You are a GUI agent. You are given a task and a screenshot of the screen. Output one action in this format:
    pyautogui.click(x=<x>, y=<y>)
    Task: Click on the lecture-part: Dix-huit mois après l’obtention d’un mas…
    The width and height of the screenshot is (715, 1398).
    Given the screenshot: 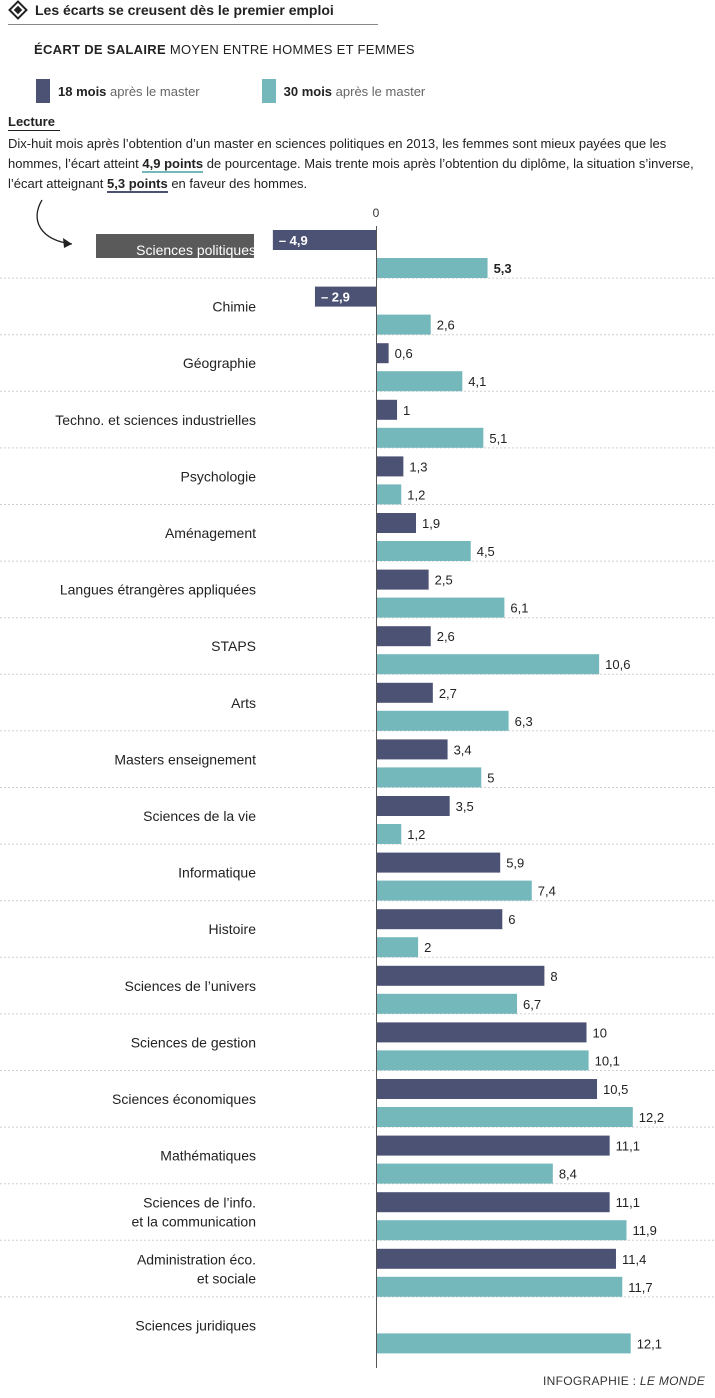 What is the action you would take?
    pyautogui.click(x=337, y=153)
    